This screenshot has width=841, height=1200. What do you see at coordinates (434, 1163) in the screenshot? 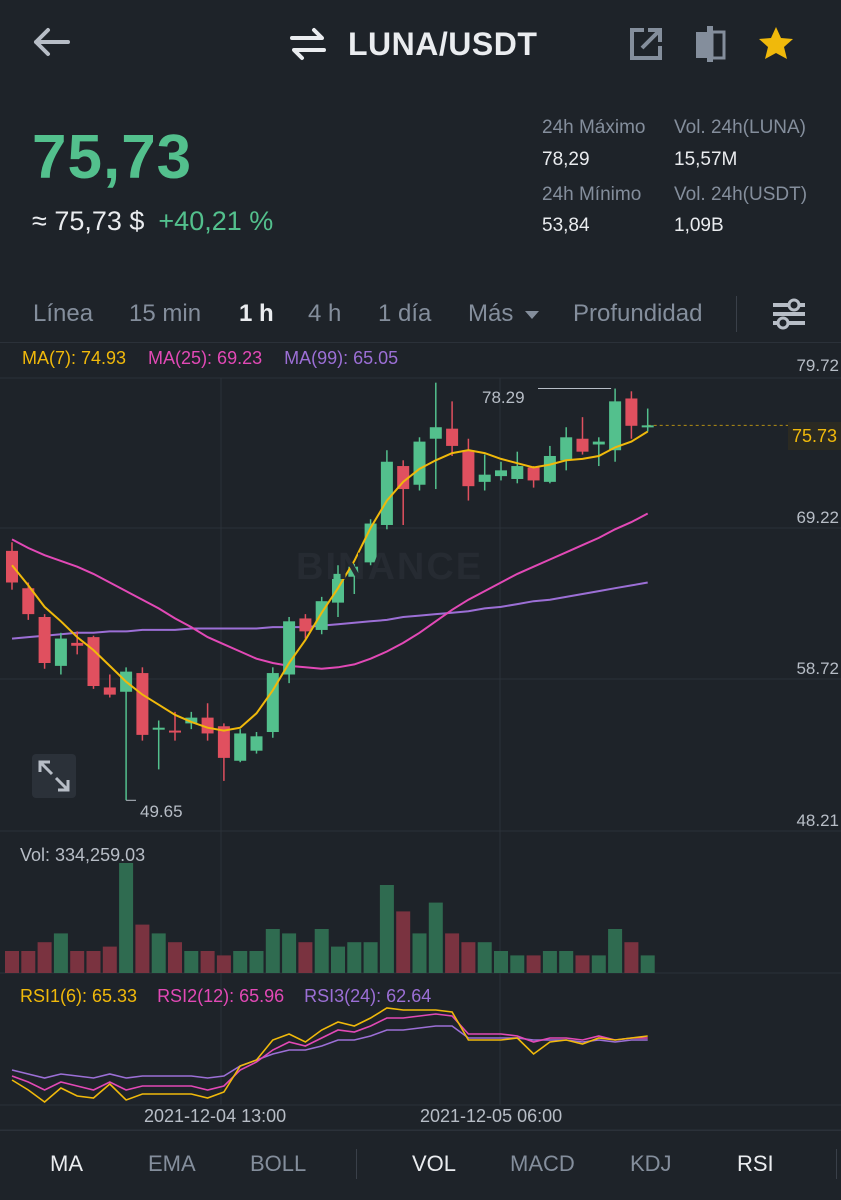
I see `indicator-vol: VOL` at bounding box center [434, 1163].